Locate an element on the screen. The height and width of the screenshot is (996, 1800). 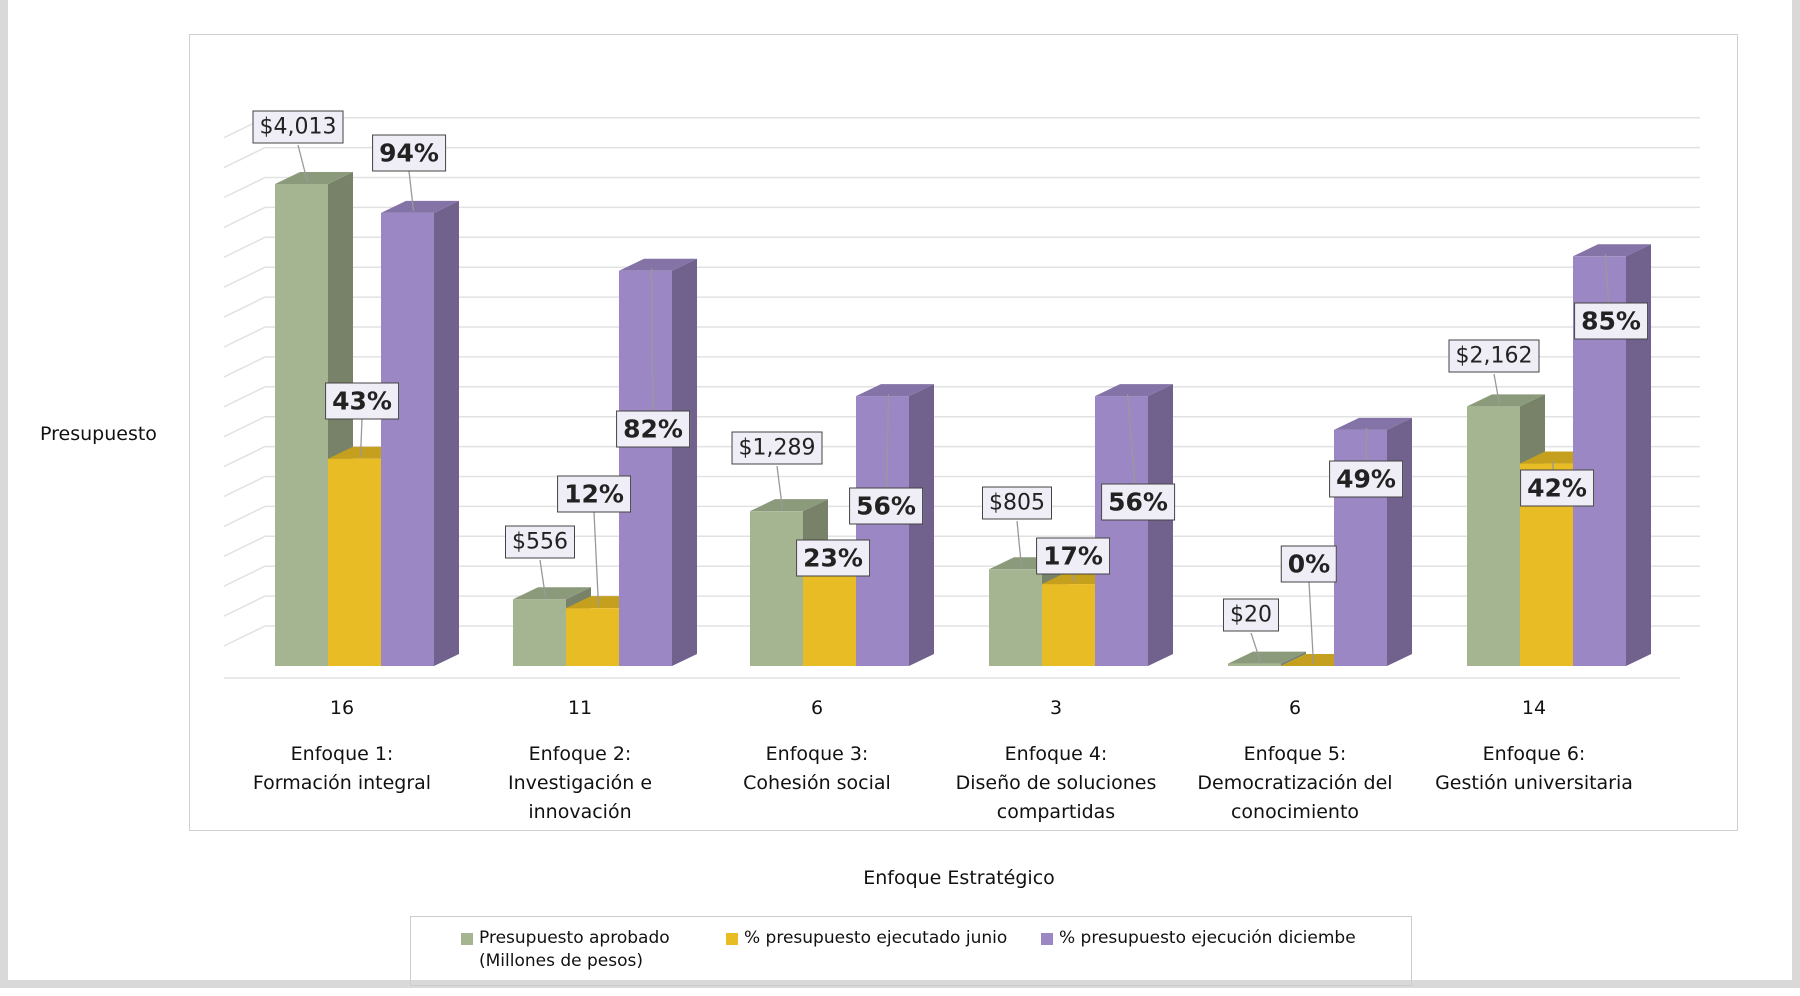
data-label: 94% is located at coordinates (409, 153).